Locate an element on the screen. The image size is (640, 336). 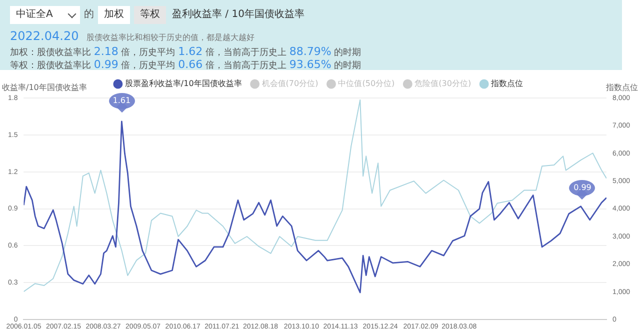
text: 加权 is located at coordinates (114, 15).